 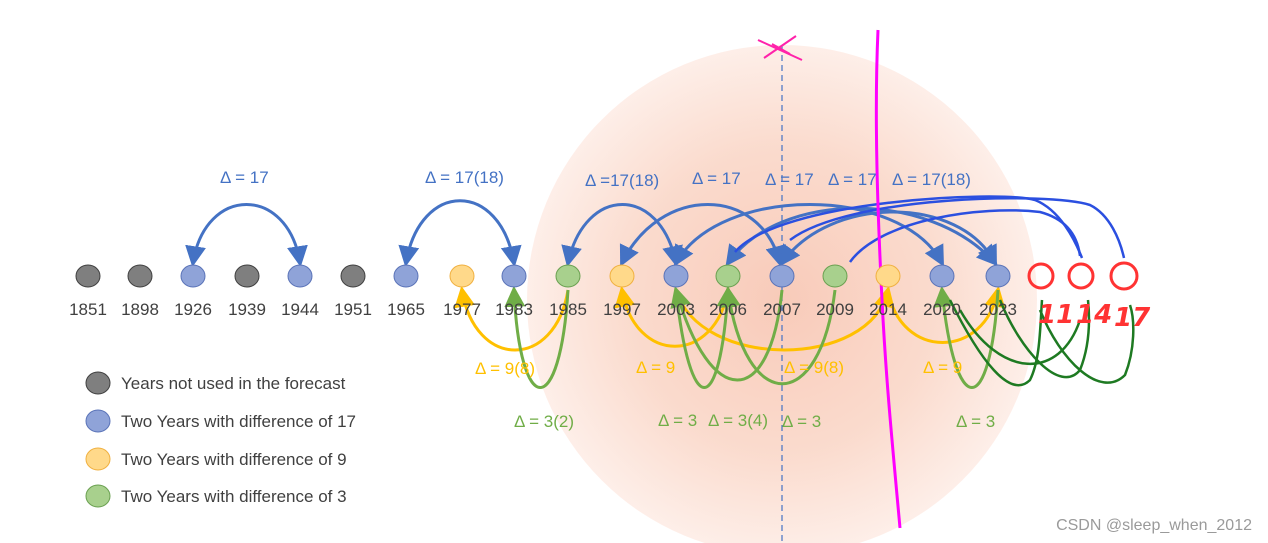 What do you see at coordinates (140, 309) in the screenshot?
I see `year-label-1898: 1898` at bounding box center [140, 309].